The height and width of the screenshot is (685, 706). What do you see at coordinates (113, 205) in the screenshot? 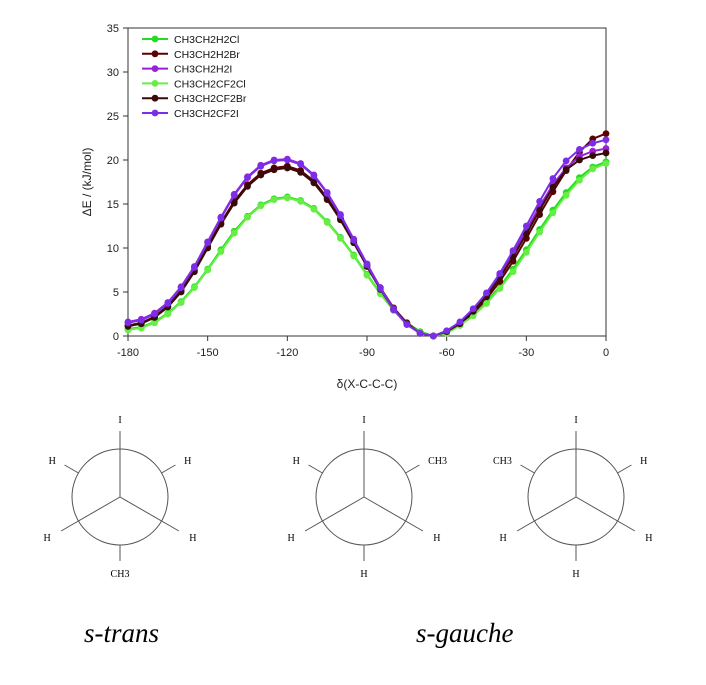
I see `y-tick-label: 15` at bounding box center [113, 205].